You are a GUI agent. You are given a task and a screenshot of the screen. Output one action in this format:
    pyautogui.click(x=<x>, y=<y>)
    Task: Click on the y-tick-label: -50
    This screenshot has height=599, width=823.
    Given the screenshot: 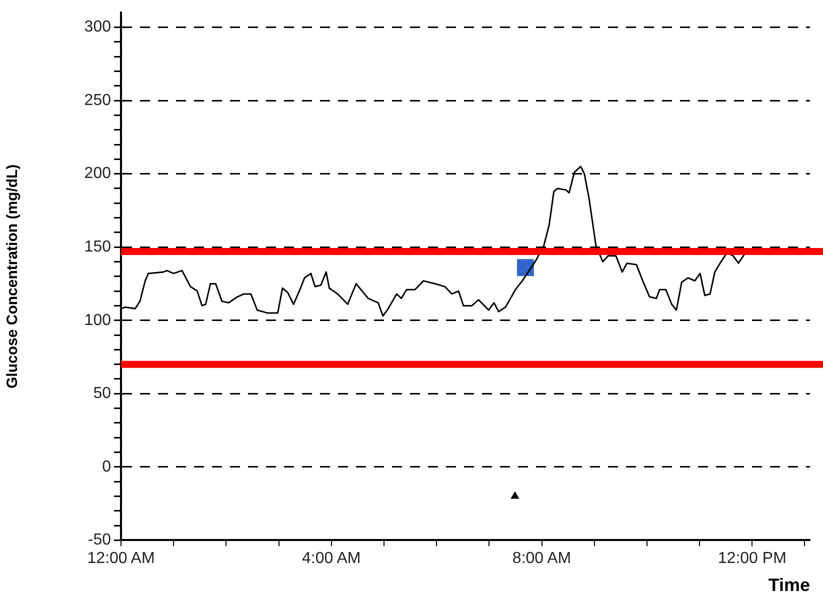 What is the action you would take?
    pyautogui.click(x=100, y=540)
    